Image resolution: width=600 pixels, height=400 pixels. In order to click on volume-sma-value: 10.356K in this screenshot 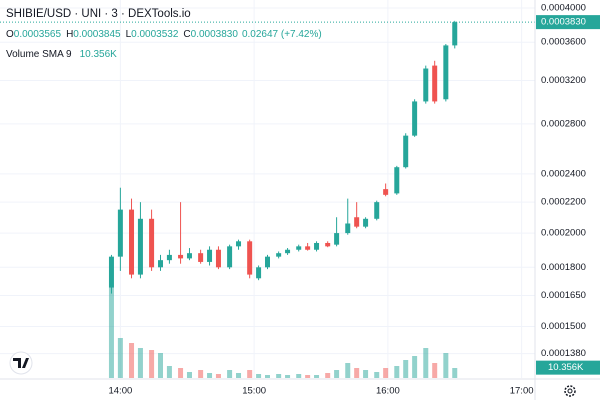, I will do `click(99, 54)`.